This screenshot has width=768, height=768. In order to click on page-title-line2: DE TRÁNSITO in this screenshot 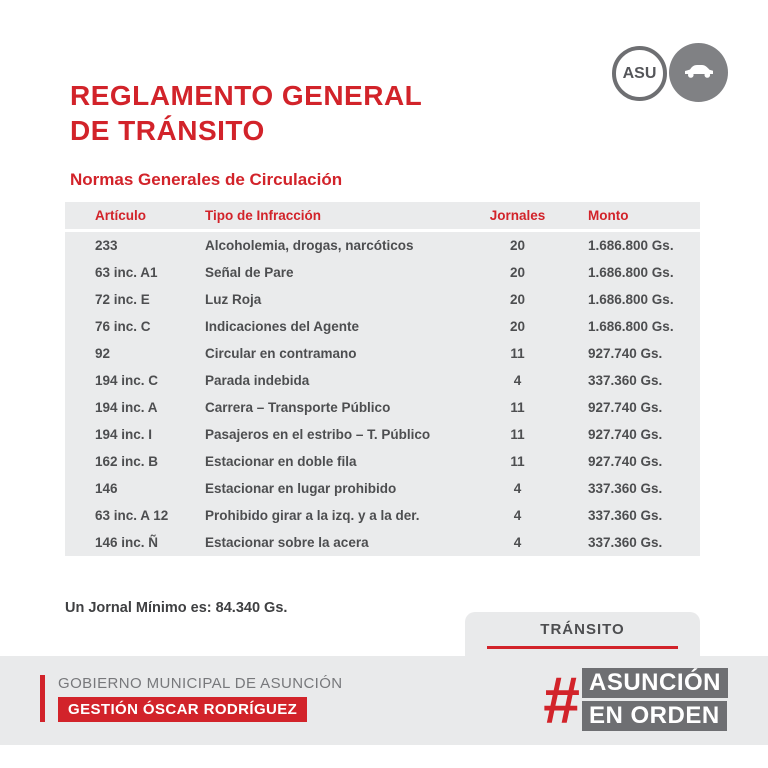, I will do `click(167, 130)`.